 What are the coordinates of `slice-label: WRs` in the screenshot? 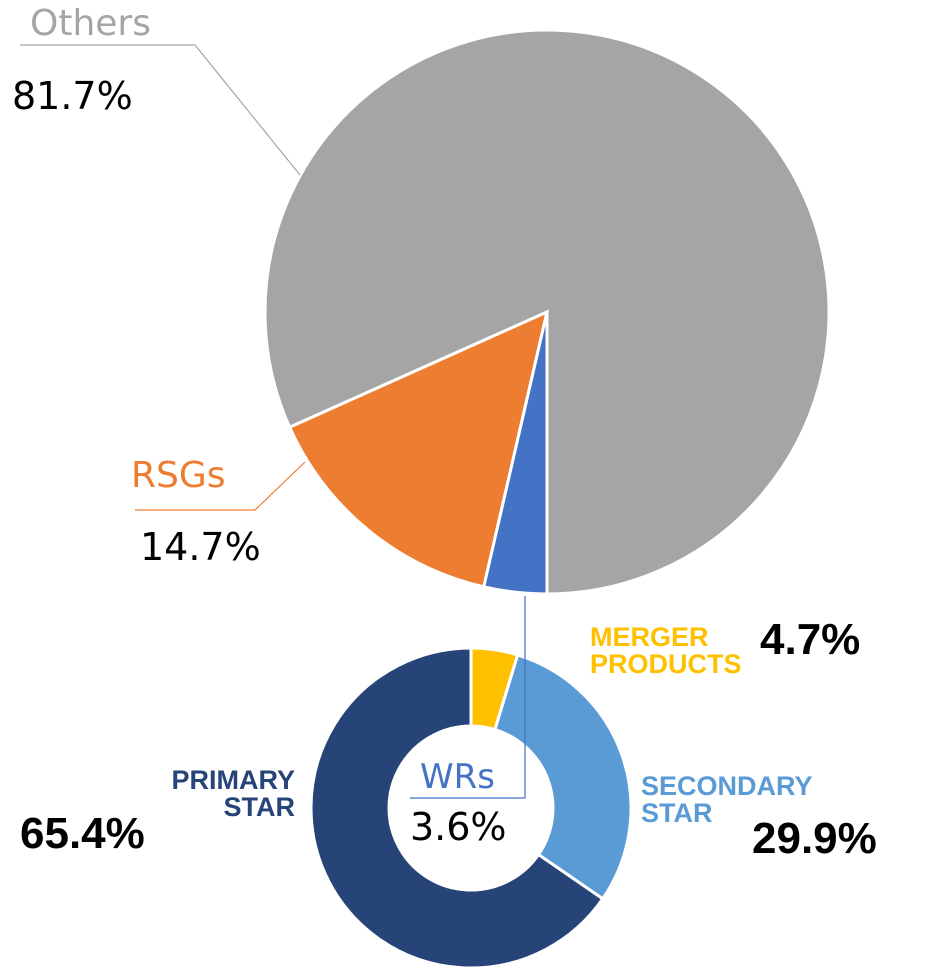 It's located at (457, 777).